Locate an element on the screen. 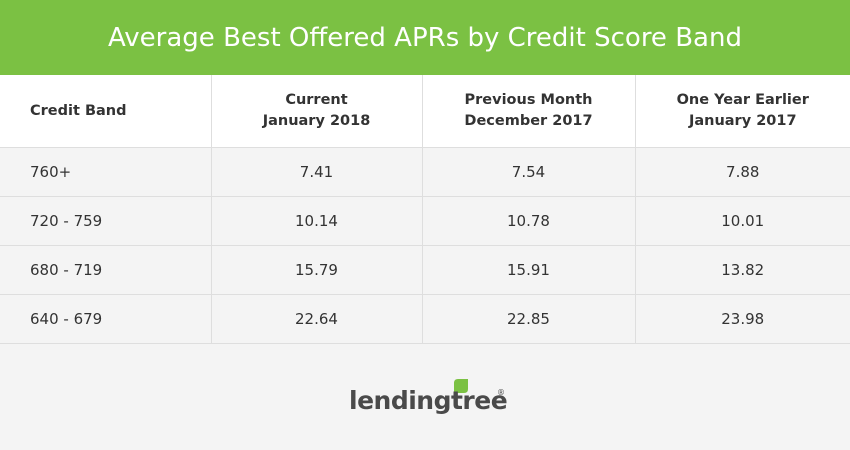 The height and width of the screenshot is (450, 850). apr-cell: 23.98 is located at coordinates (742, 319).